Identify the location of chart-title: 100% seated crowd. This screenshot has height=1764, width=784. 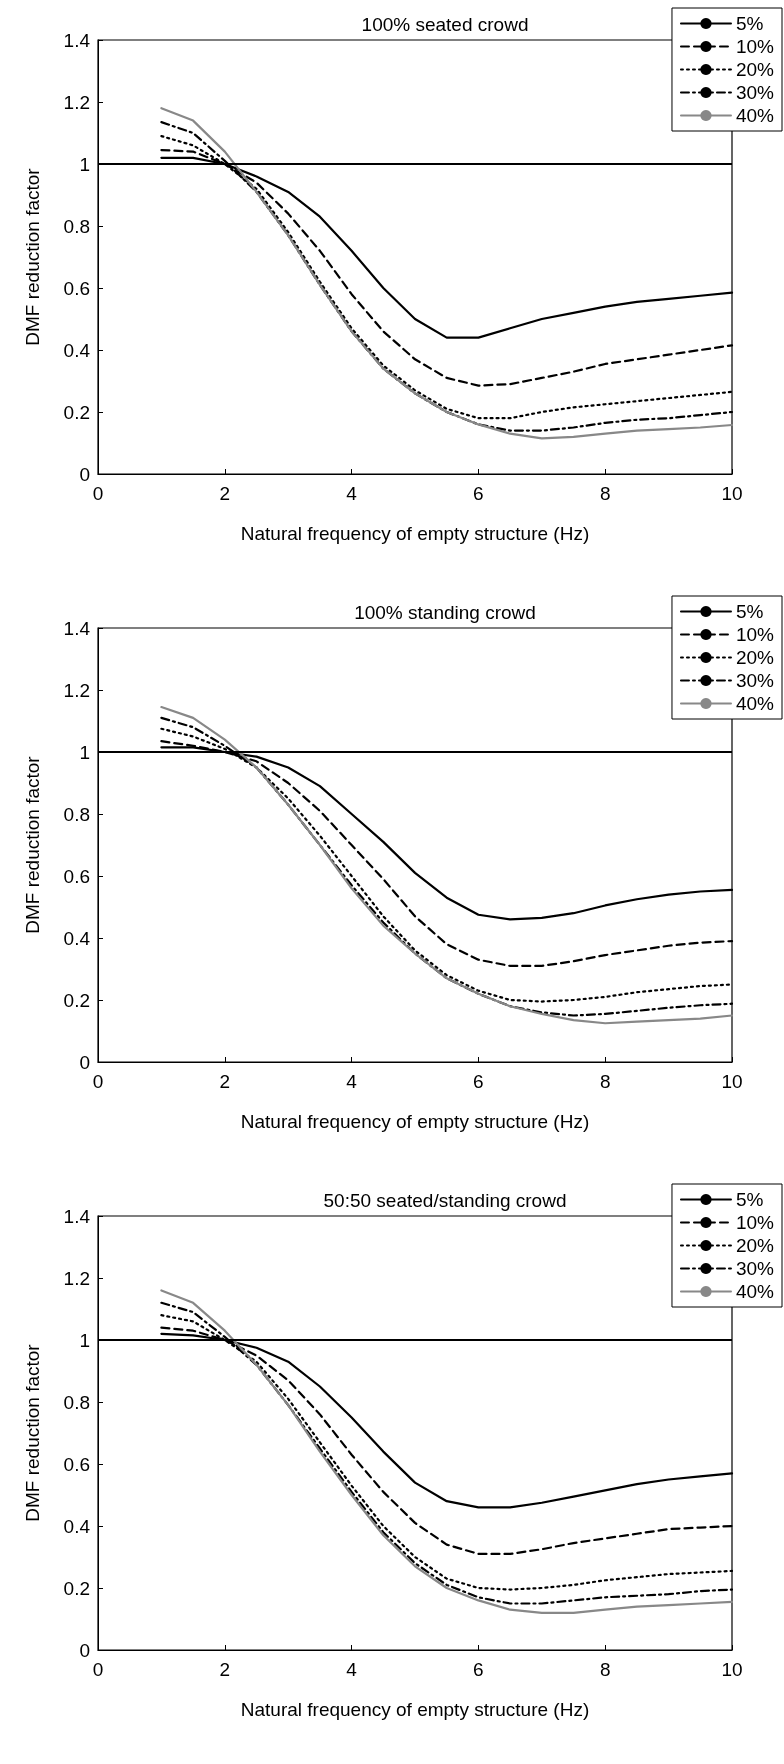
(445, 24).